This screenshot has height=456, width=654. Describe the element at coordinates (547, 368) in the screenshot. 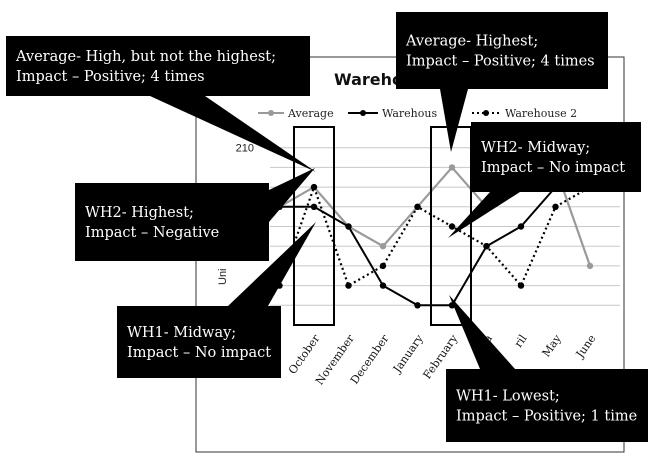

I see `callout-wh1-lowest: WH1- Lowest; Impact – Positive; 1 time` at that location.